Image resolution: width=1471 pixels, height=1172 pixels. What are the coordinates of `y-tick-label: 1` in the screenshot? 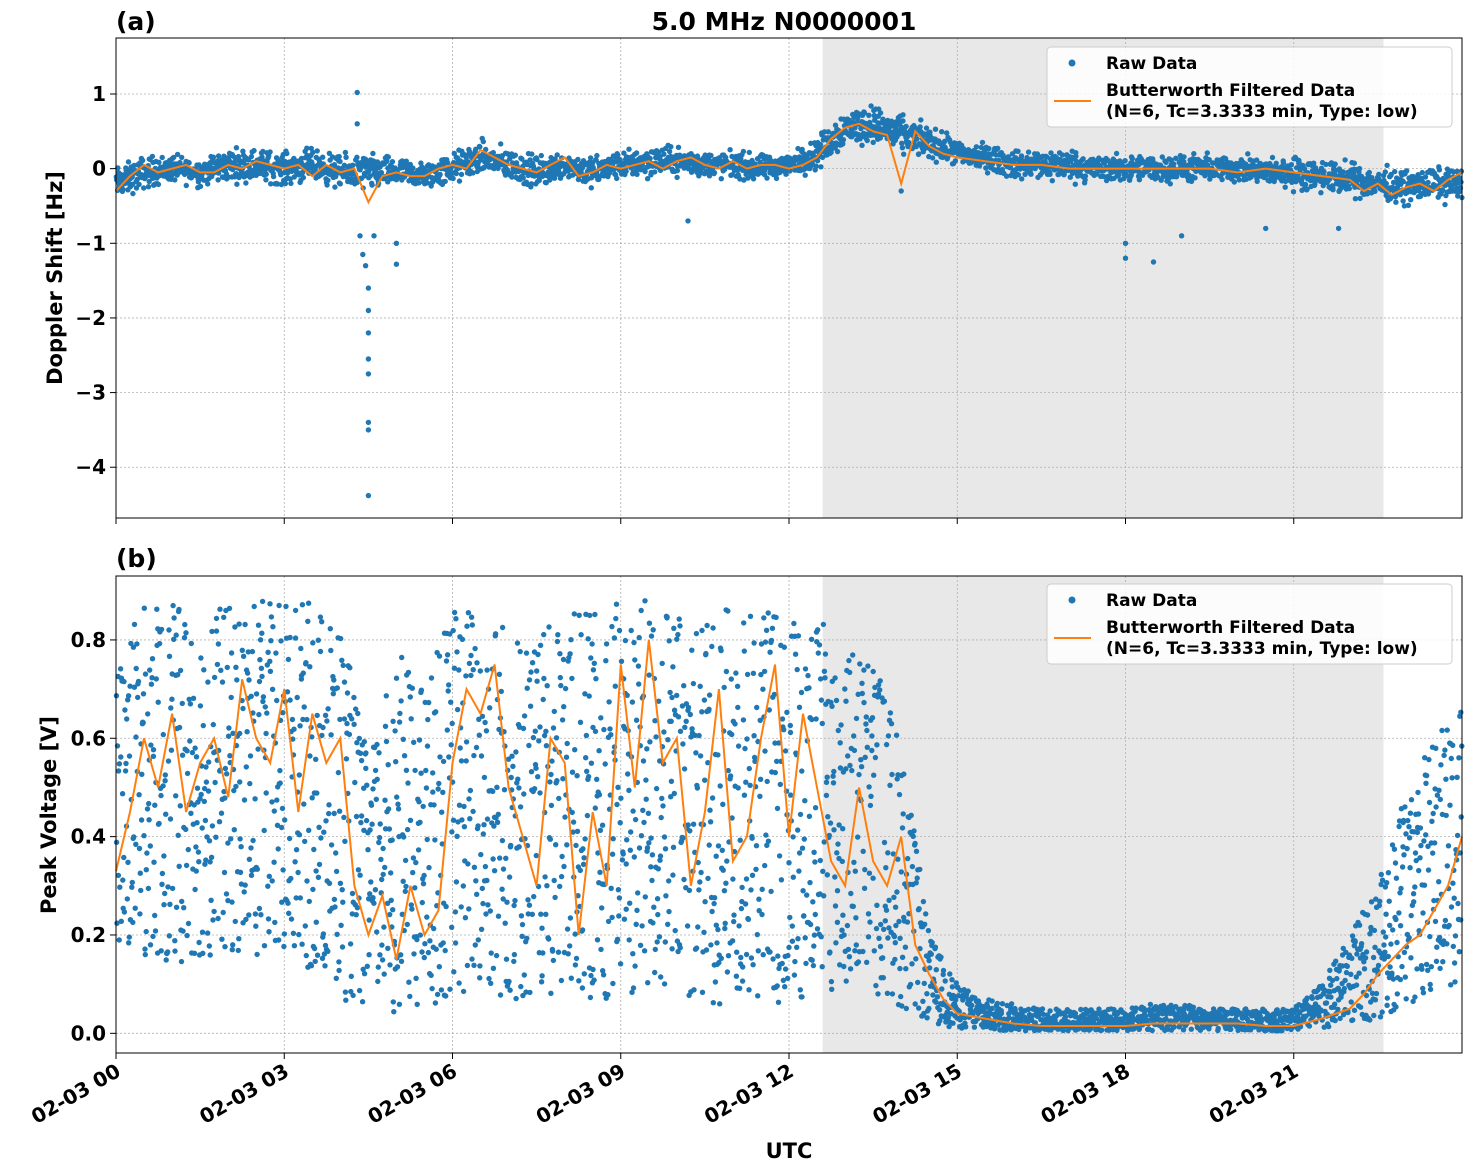 It's located at (99, 94).